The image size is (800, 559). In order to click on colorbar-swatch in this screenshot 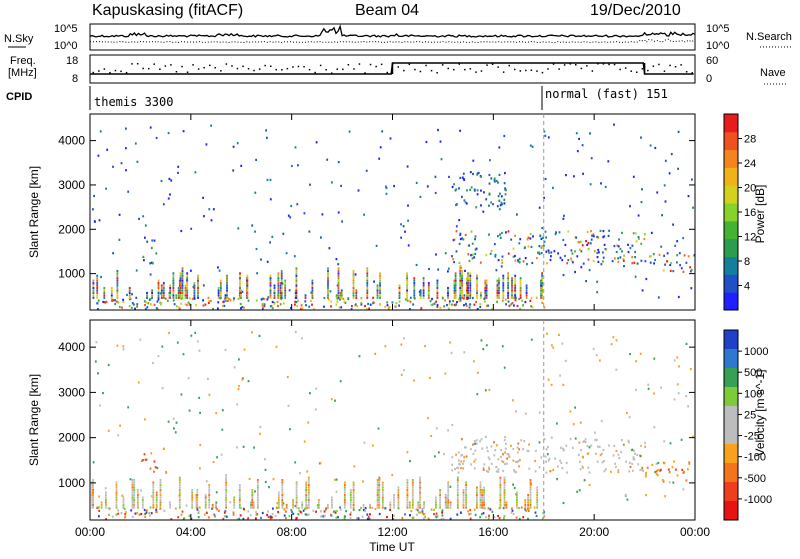, I will do `click(731, 123)`.